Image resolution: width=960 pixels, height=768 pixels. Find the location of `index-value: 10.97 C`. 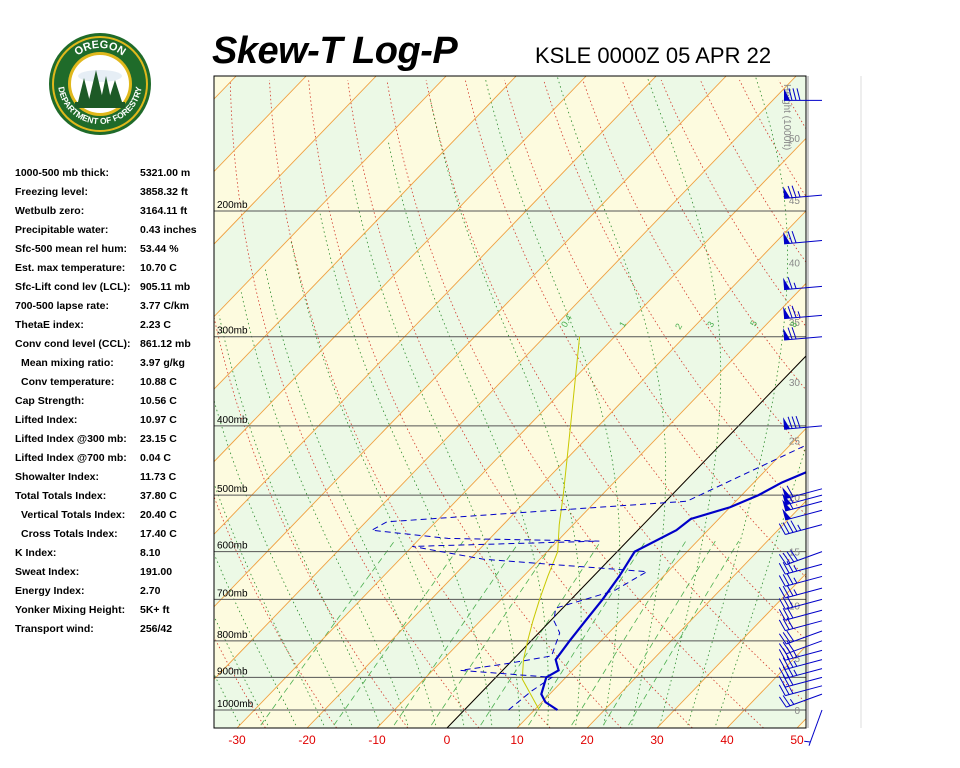

index-value: 10.97 C is located at coordinates (158, 420).